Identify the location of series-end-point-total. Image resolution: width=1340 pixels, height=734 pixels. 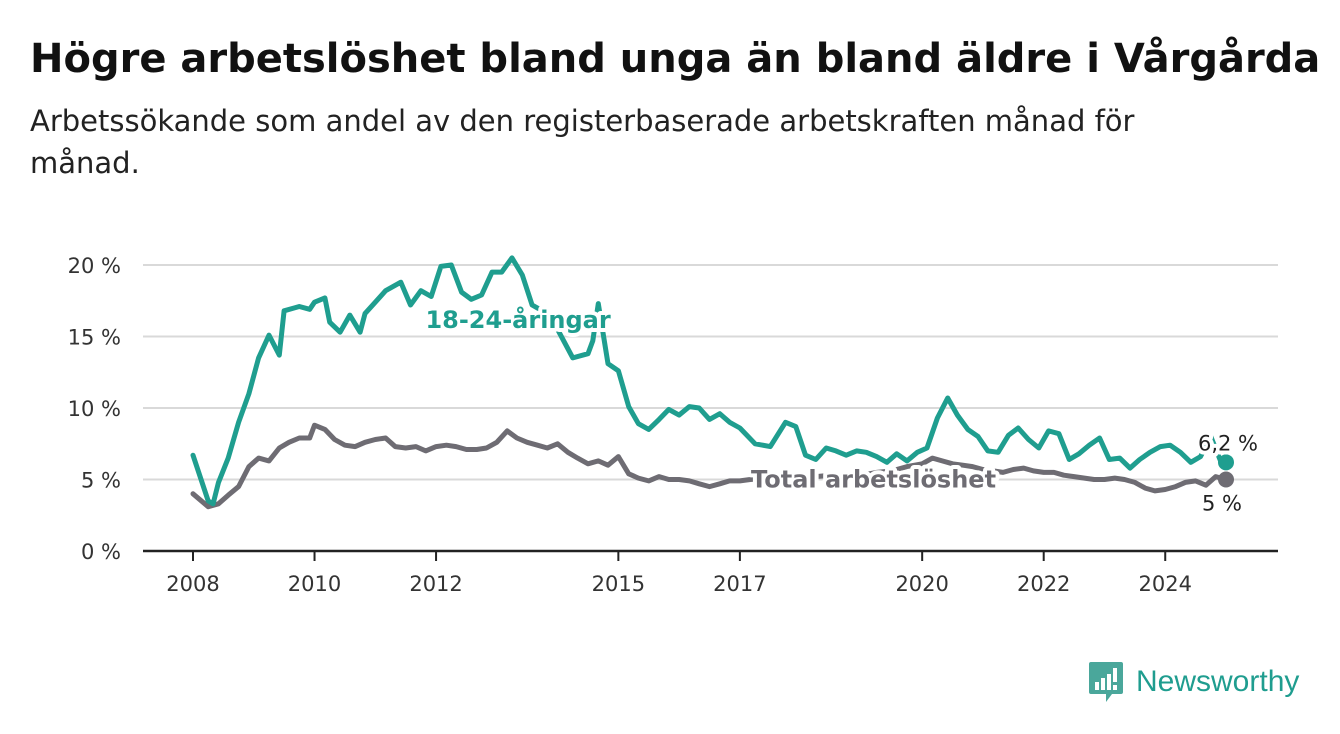
(1226, 479).